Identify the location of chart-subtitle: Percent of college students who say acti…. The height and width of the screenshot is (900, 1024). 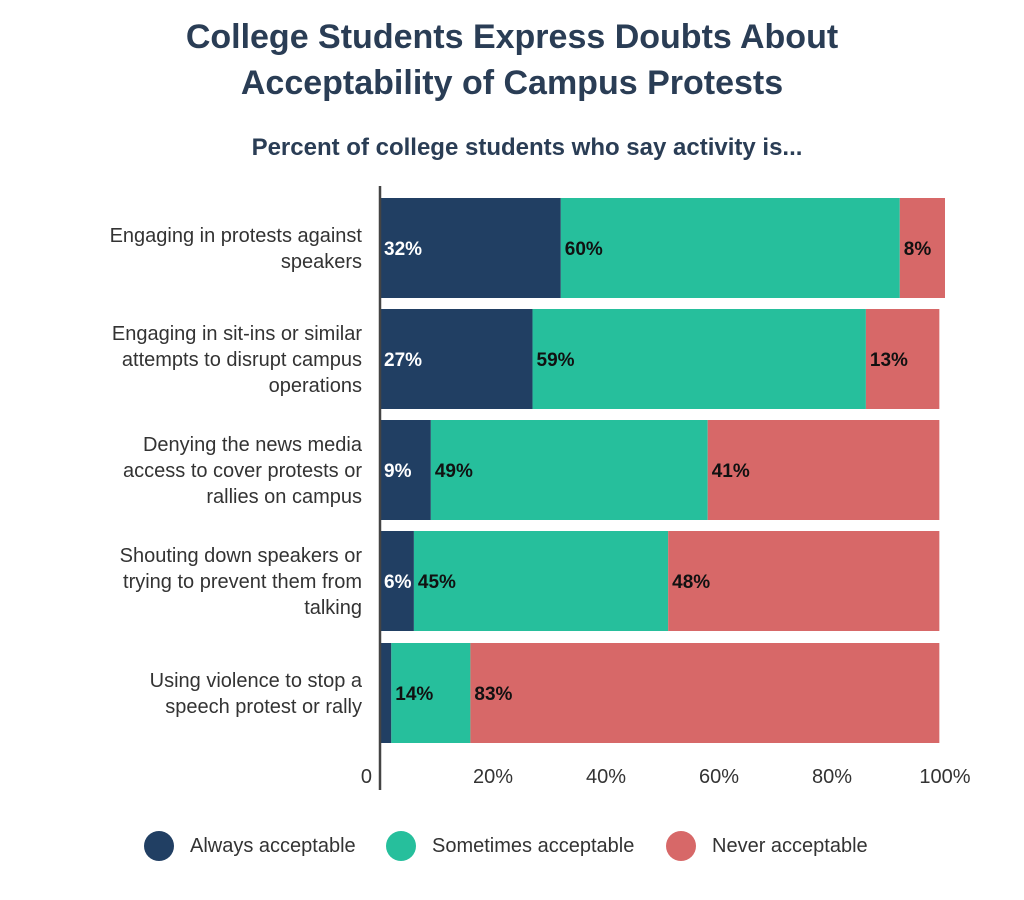
(527, 147).